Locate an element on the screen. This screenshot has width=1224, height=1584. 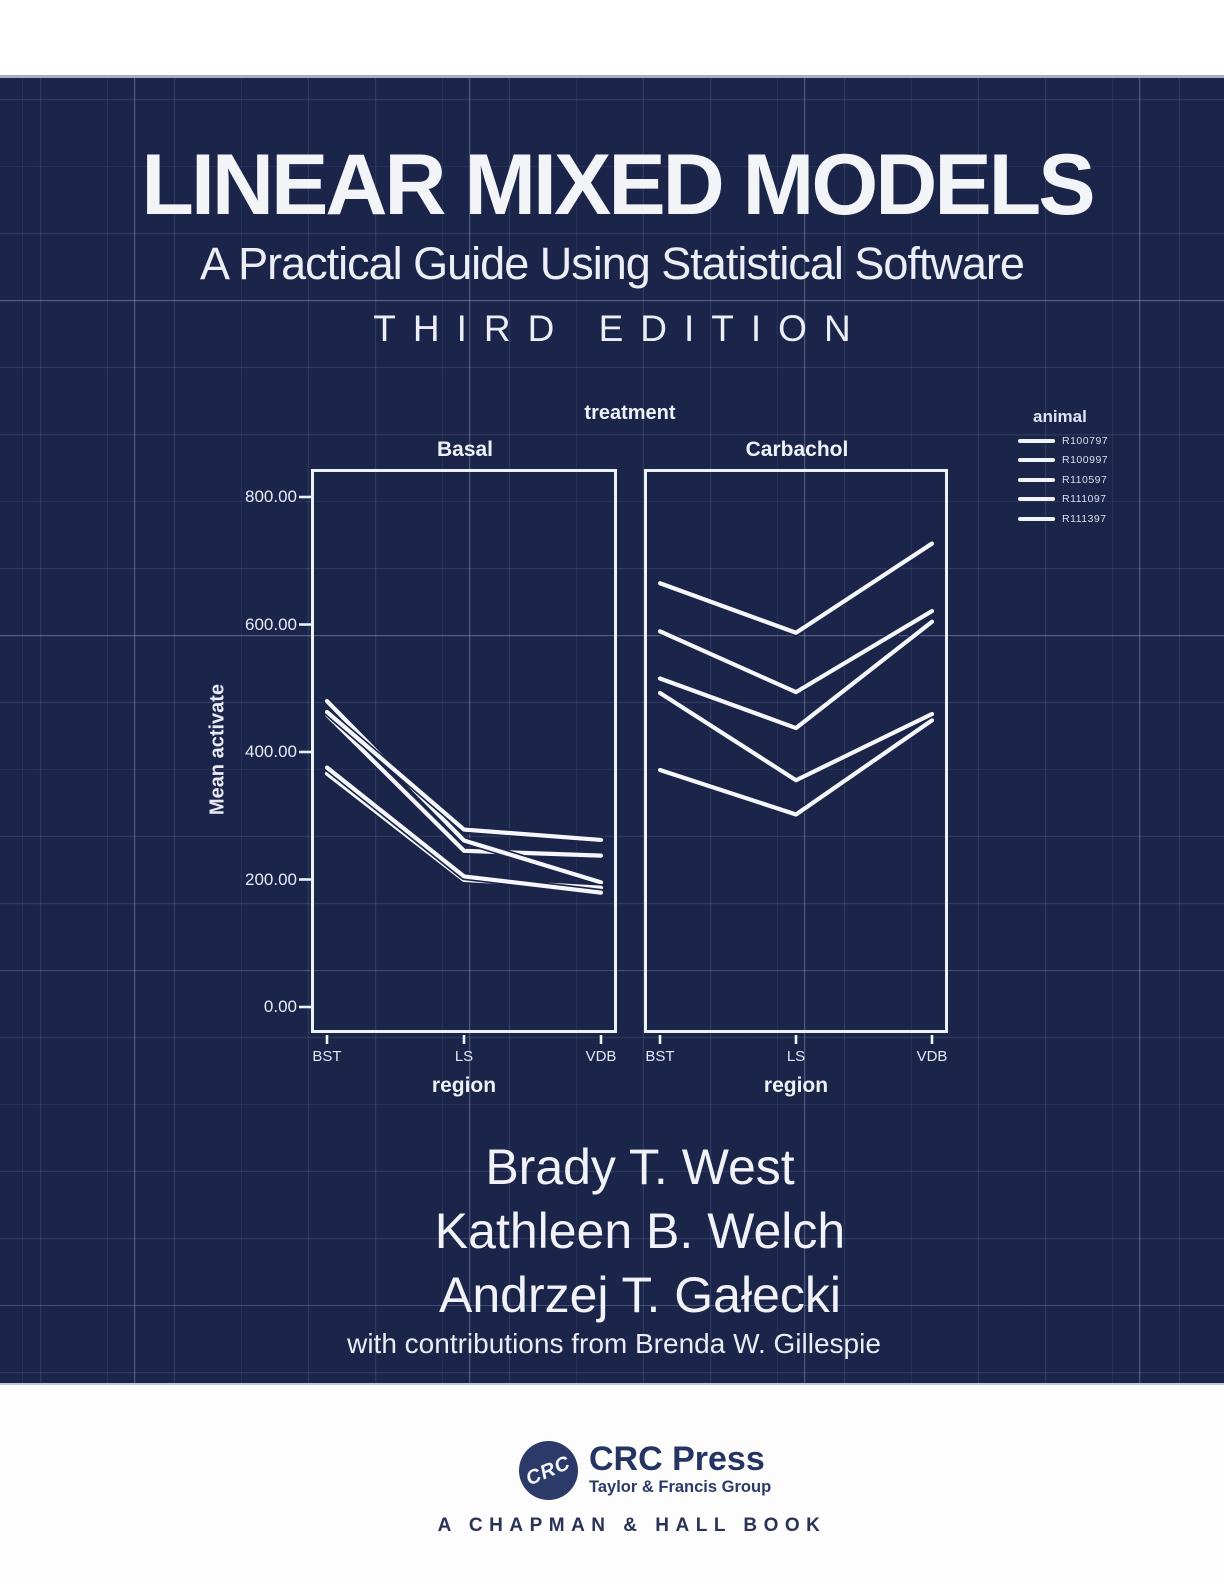
legend-item: R100997 is located at coordinates (1063, 461).